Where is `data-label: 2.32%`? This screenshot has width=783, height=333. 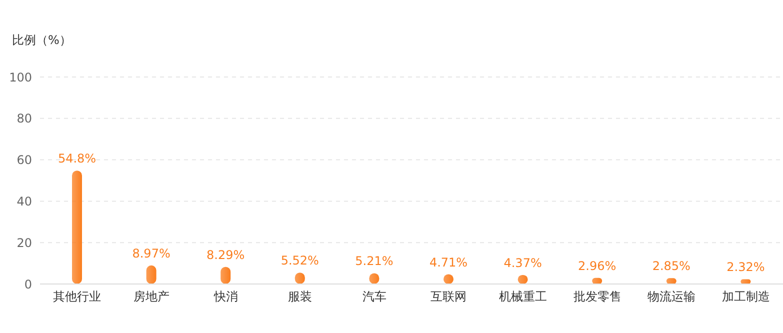 data-label: 2.32% is located at coordinates (745, 267).